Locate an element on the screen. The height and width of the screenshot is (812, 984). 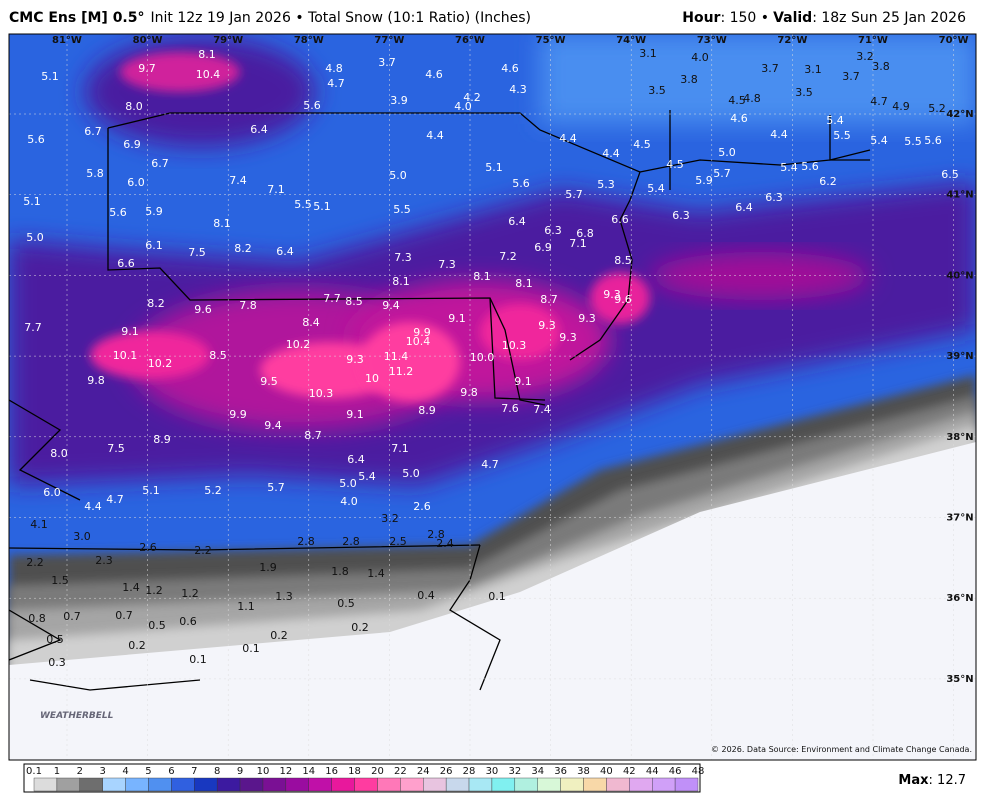
point-value: 6.3 is located at coordinates (774, 197).